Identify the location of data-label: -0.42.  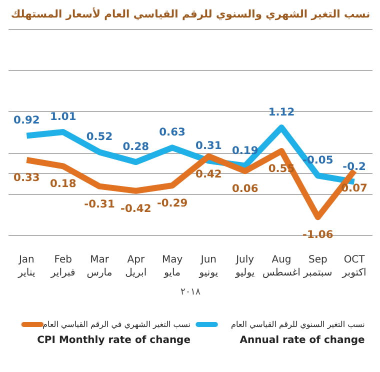
(136, 208).